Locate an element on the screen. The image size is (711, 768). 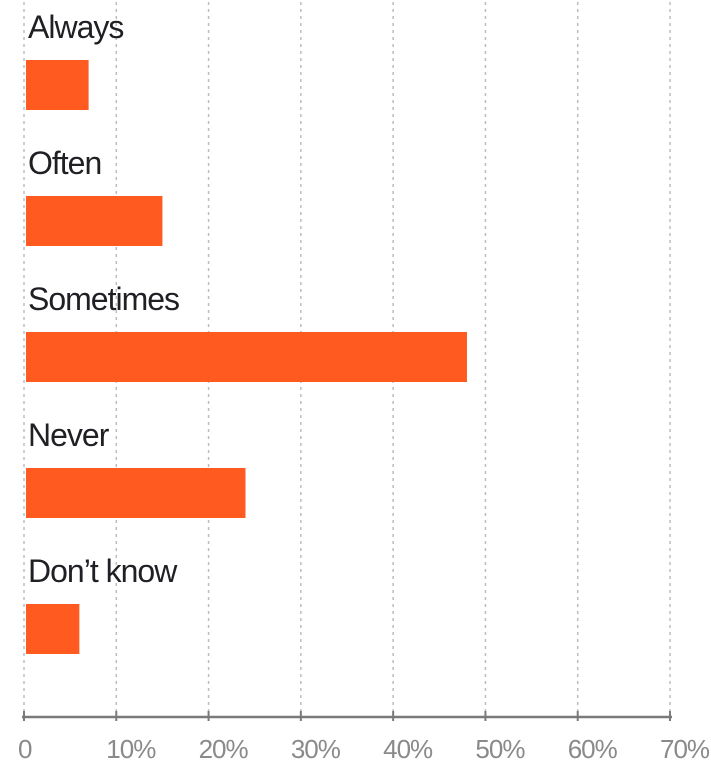
tick-label-60: 60% is located at coordinates (593, 749).